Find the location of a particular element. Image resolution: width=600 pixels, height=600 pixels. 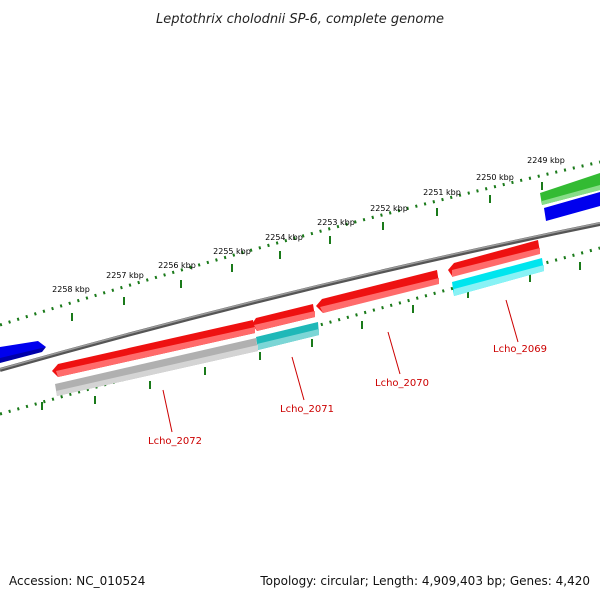

cyan-feature is located at coordinates (498, 277).